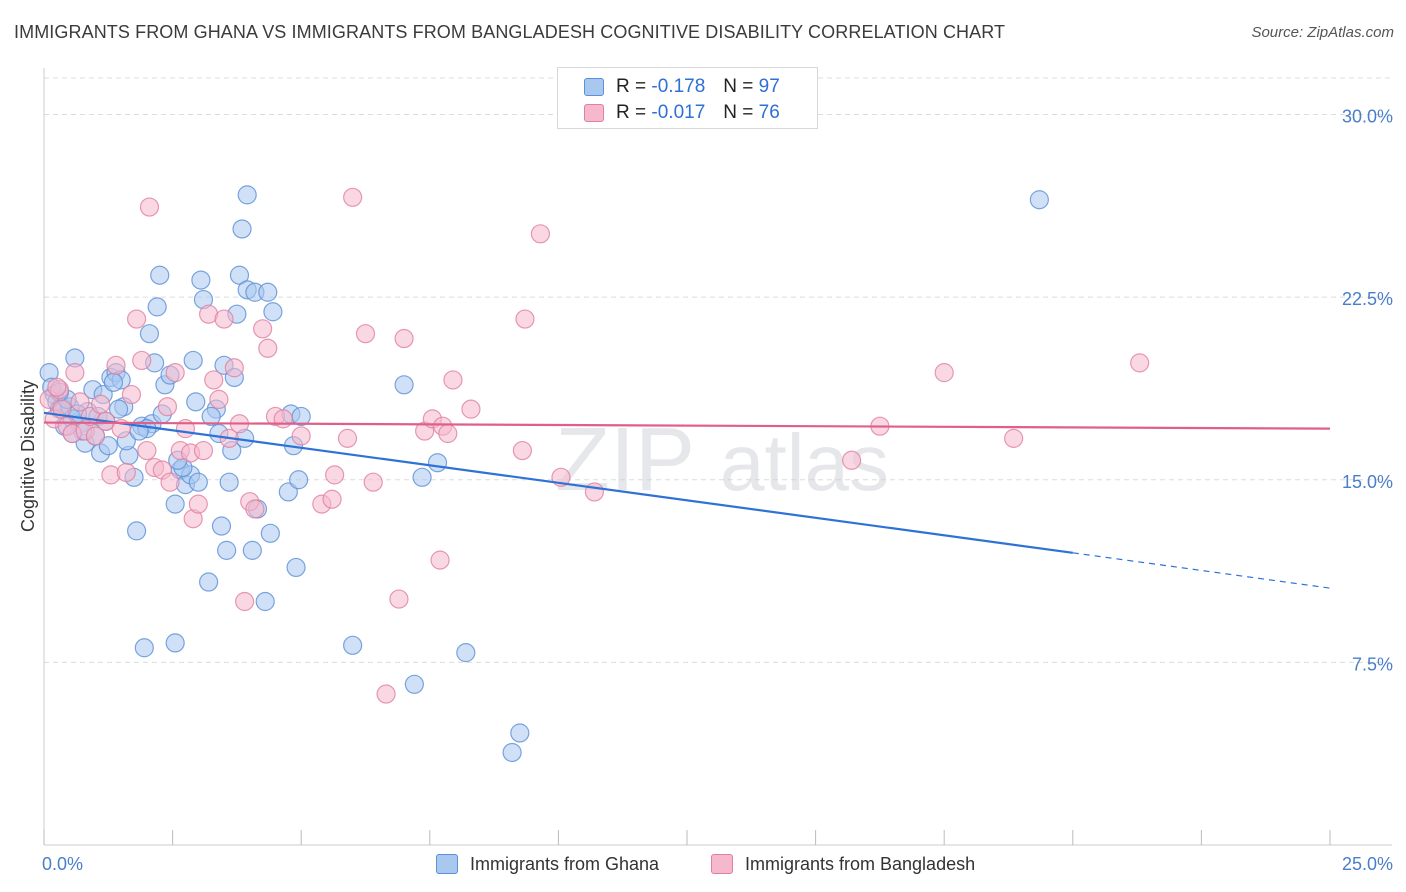 This screenshot has height=892, width=1406. Describe the element at coordinates (558, 482) in the screenshot. I see `ghana-trend-line` at that location.